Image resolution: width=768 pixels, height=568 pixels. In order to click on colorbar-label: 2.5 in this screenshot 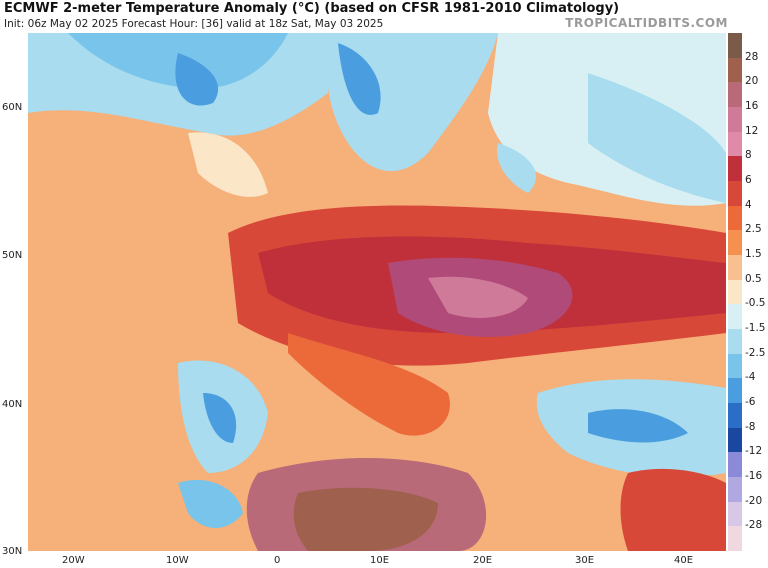, I will do `click(753, 229)`.